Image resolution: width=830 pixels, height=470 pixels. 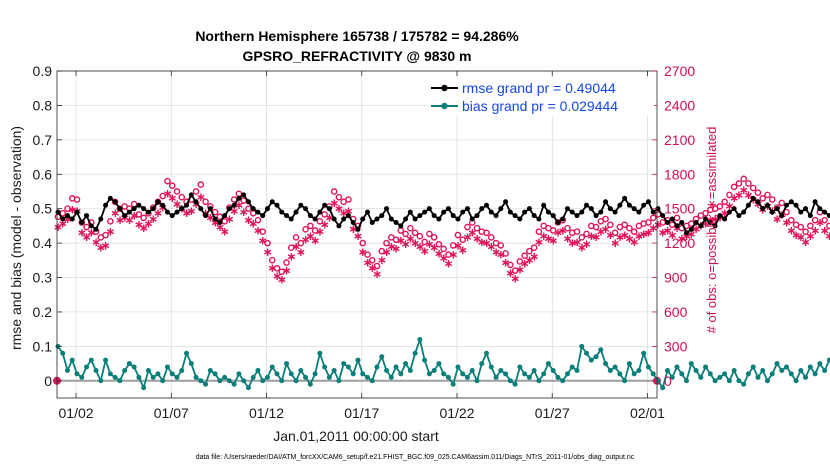 What do you see at coordinates (171, 413) in the screenshot?
I see `x-tick-label: 01/07` at bounding box center [171, 413].